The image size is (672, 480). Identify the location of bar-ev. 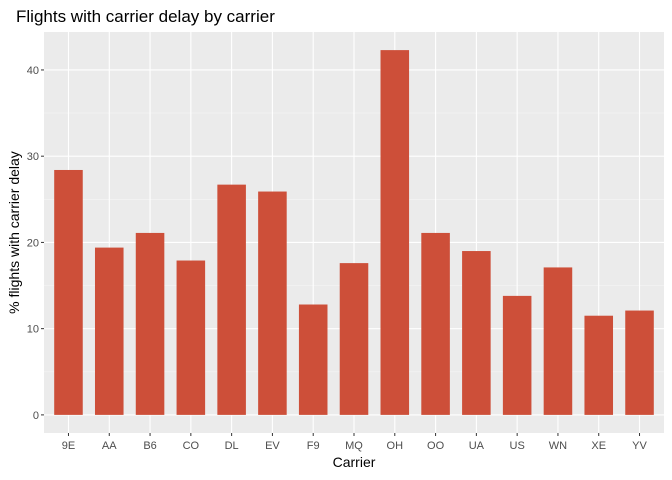
(272, 303).